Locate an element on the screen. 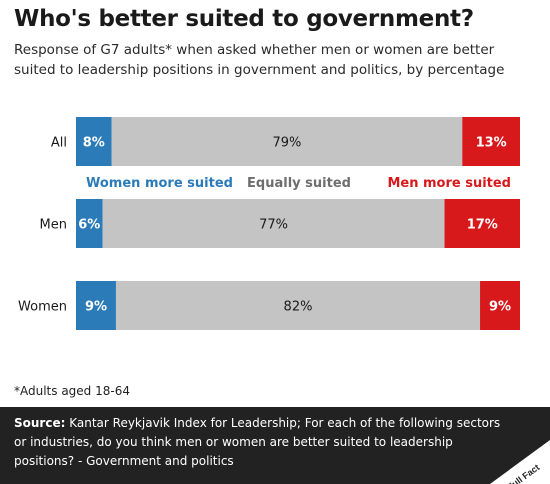  legend-entry: Men more suited is located at coordinates (449, 183).